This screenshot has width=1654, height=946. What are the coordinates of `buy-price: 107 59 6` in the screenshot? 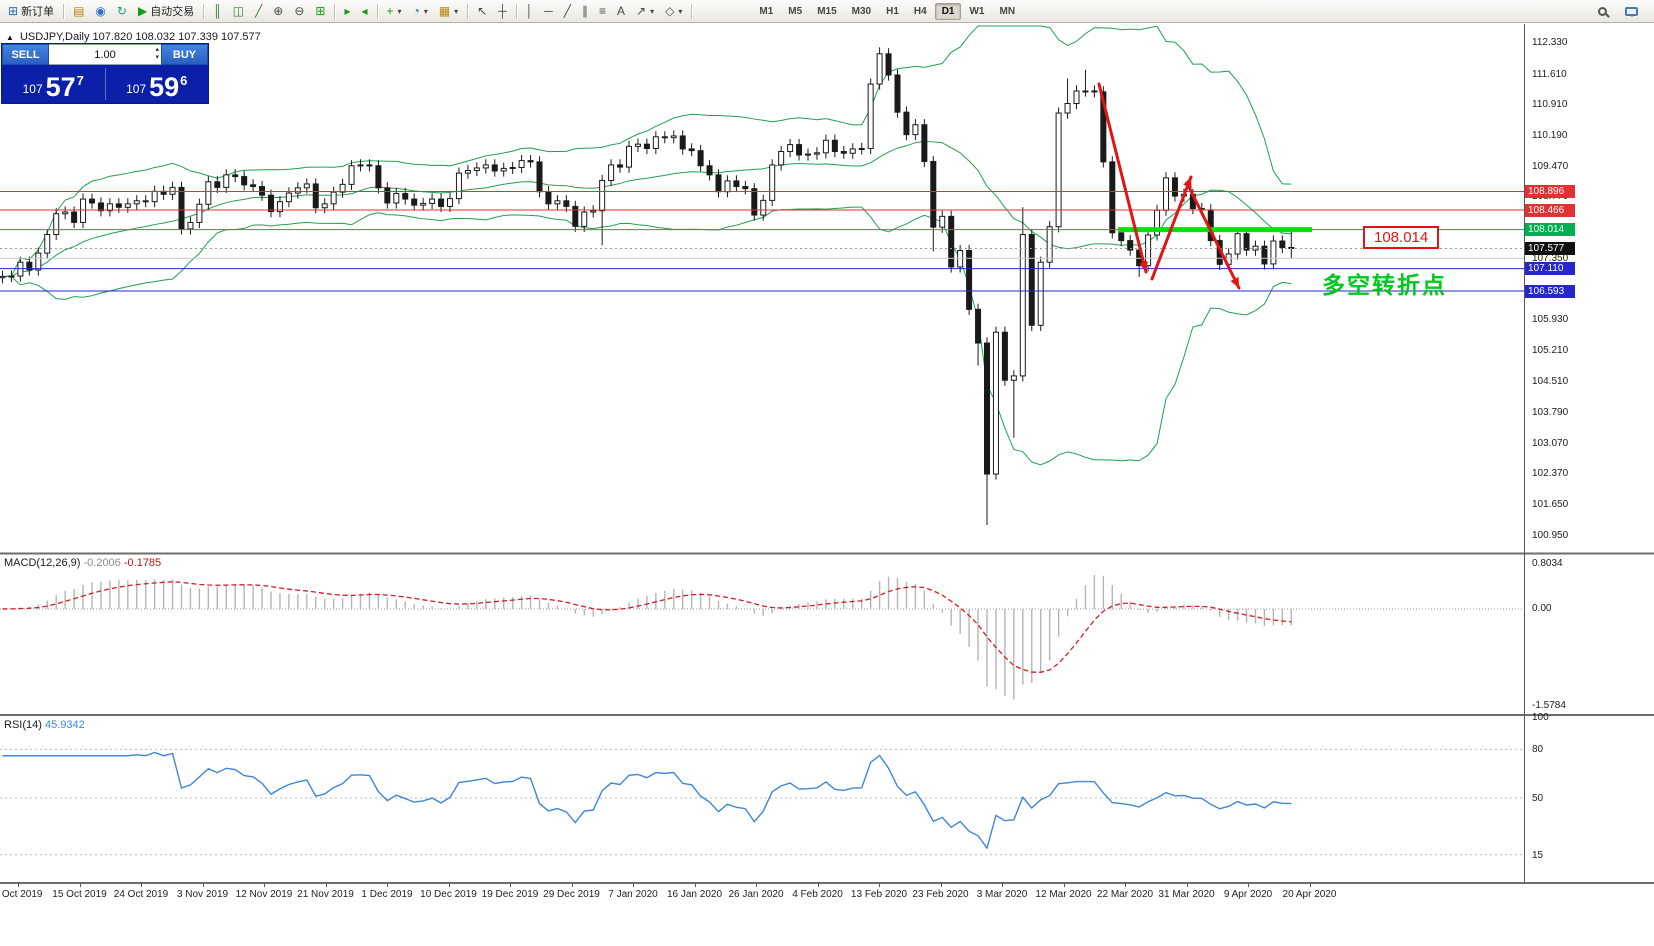 It's located at (157, 84).